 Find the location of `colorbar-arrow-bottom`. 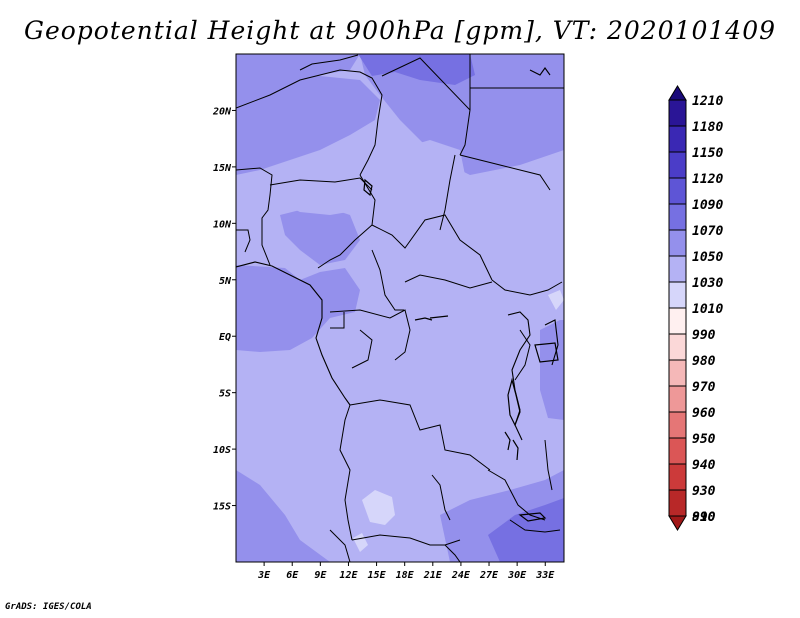

colorbar-arrow-bottom is located at coordinates (677, 523).